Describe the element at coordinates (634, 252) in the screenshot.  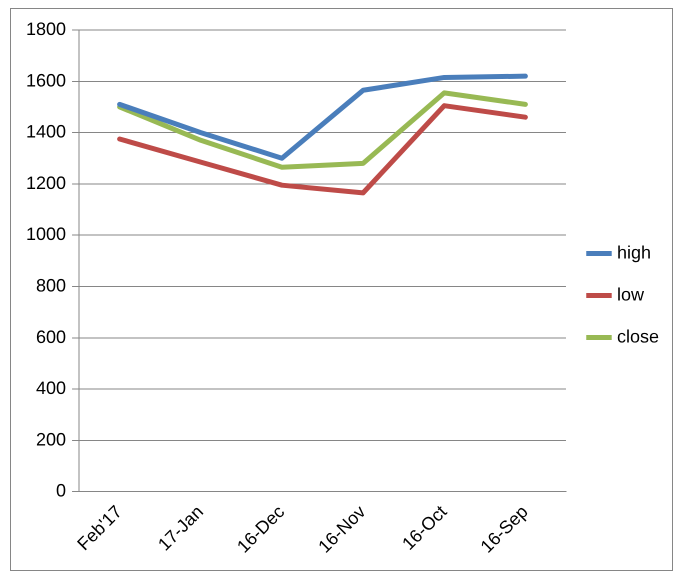
I see `legend-label: high` at that location.